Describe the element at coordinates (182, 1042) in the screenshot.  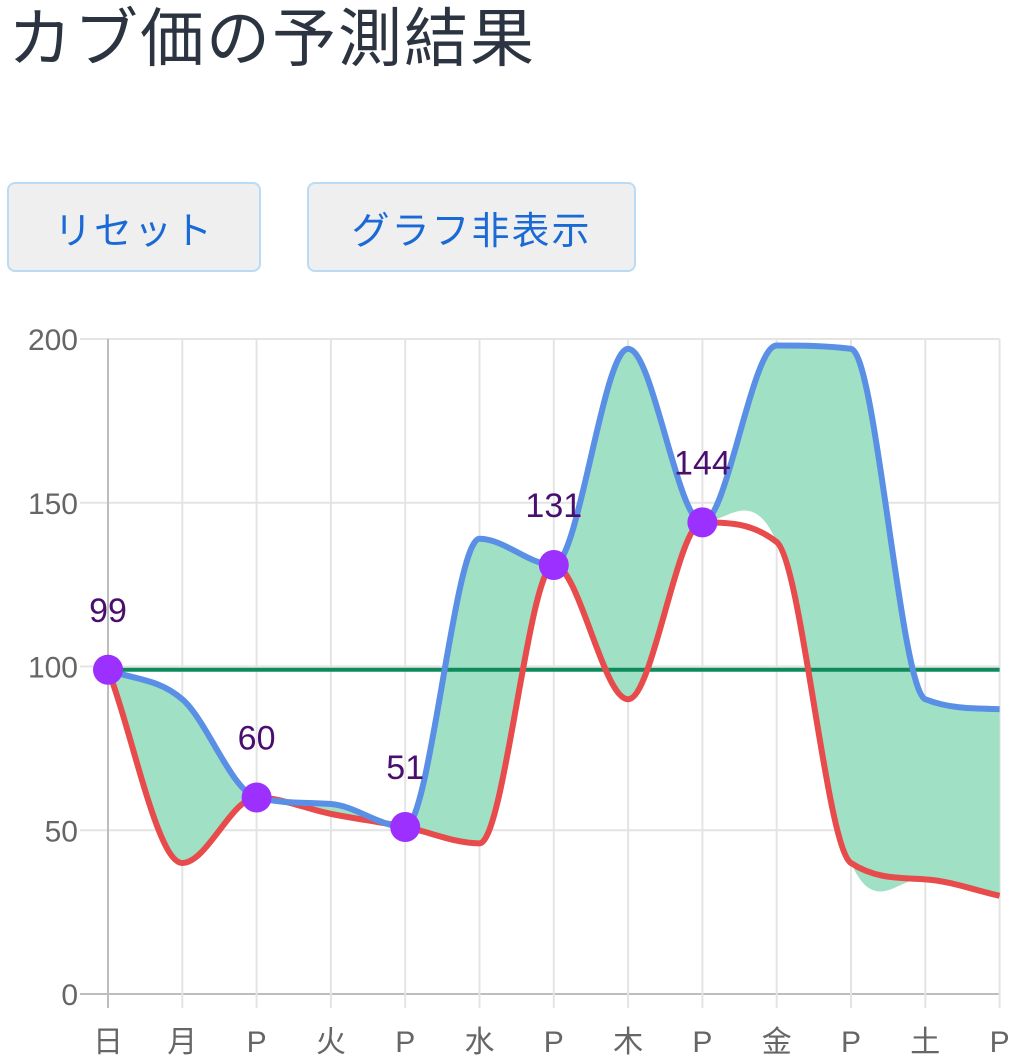
I see `x-tick-label: 月` at that location.